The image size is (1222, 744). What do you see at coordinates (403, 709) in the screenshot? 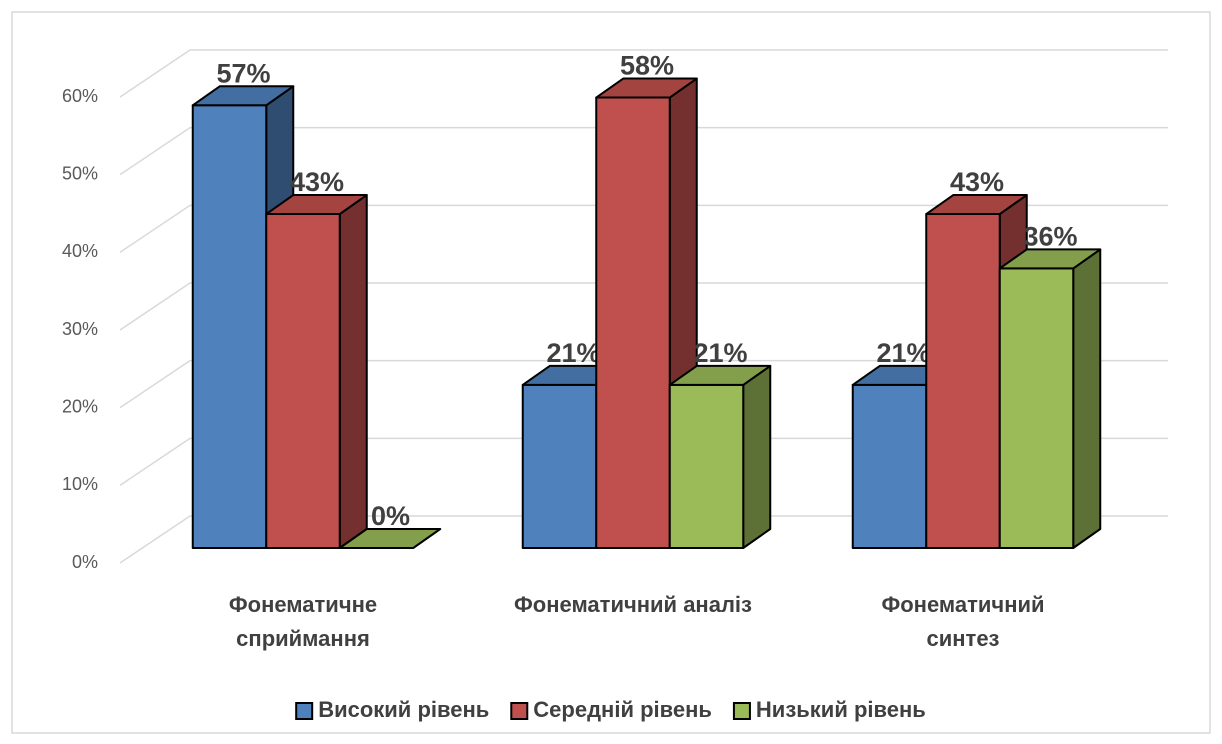
I see `legend-label: Високий рівень` at bounding box center [403, 709].